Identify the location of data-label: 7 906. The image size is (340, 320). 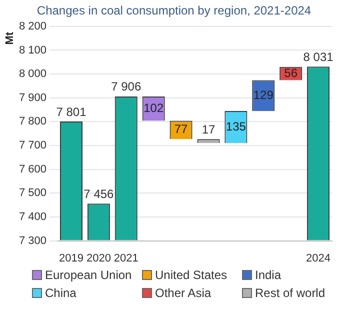
(126, 87).